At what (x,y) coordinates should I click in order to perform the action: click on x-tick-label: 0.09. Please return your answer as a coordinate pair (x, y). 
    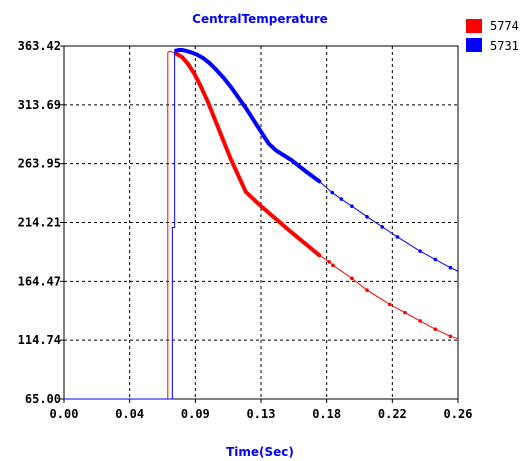
    Looking at the image, I should click on (195, 414).